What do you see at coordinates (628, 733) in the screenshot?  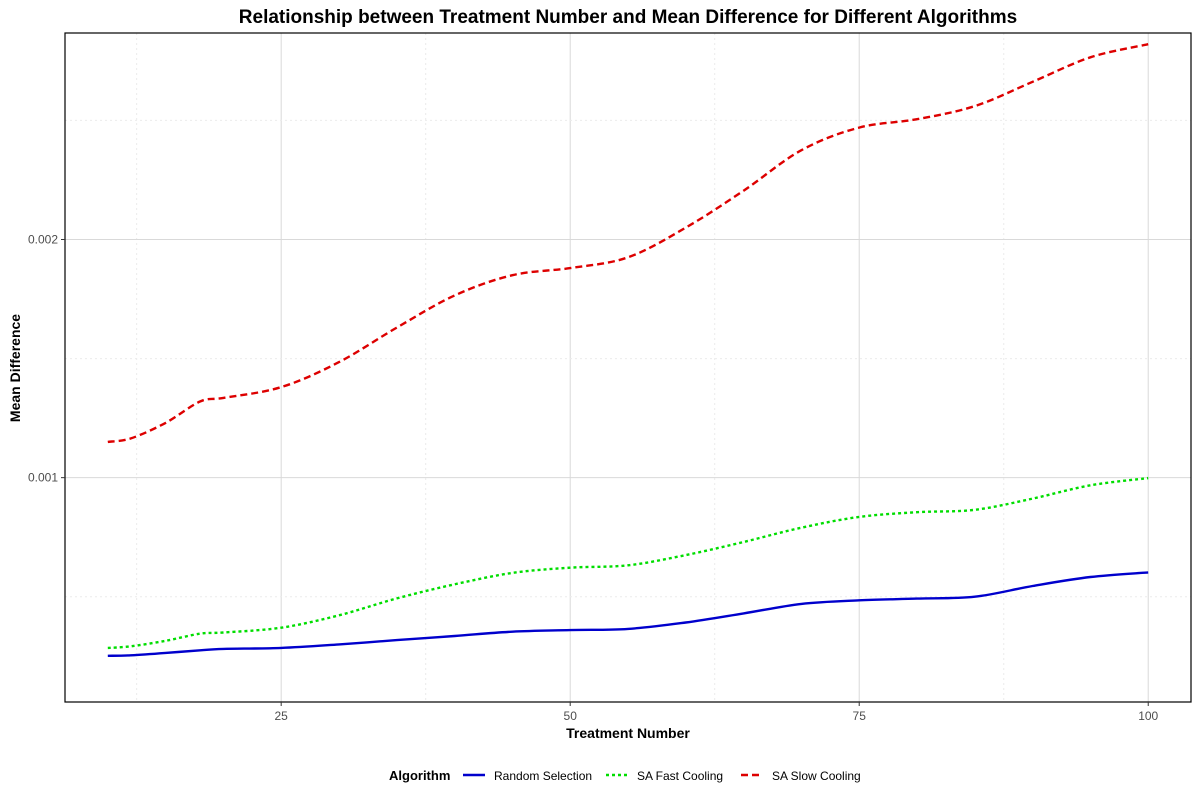 I see `x-axis-title: Treatment Number` at bounding box center [628, 733].